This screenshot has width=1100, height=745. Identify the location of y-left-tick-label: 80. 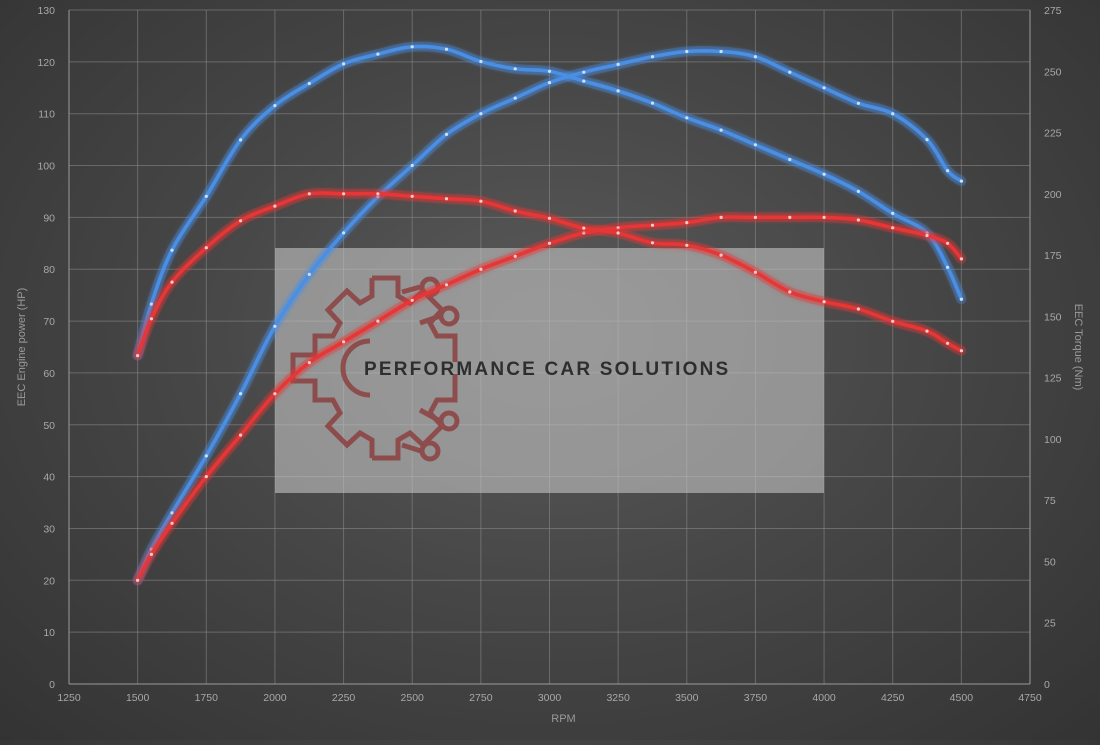
(49, 270).